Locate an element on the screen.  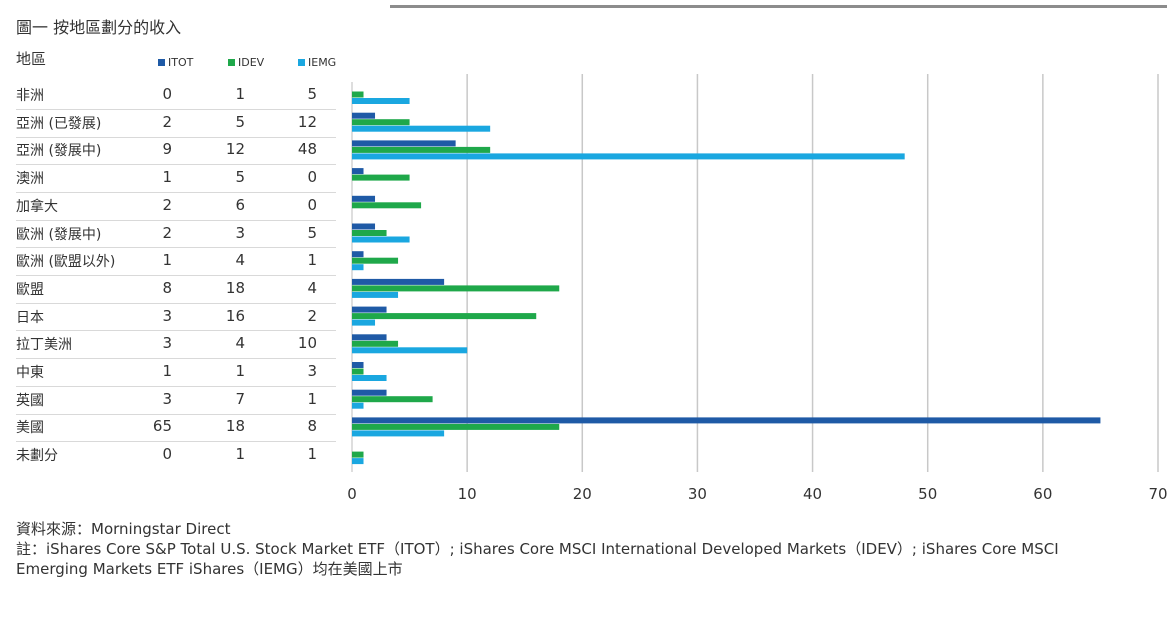
x-tick-label: 20 is located at coordinates (582, 494).